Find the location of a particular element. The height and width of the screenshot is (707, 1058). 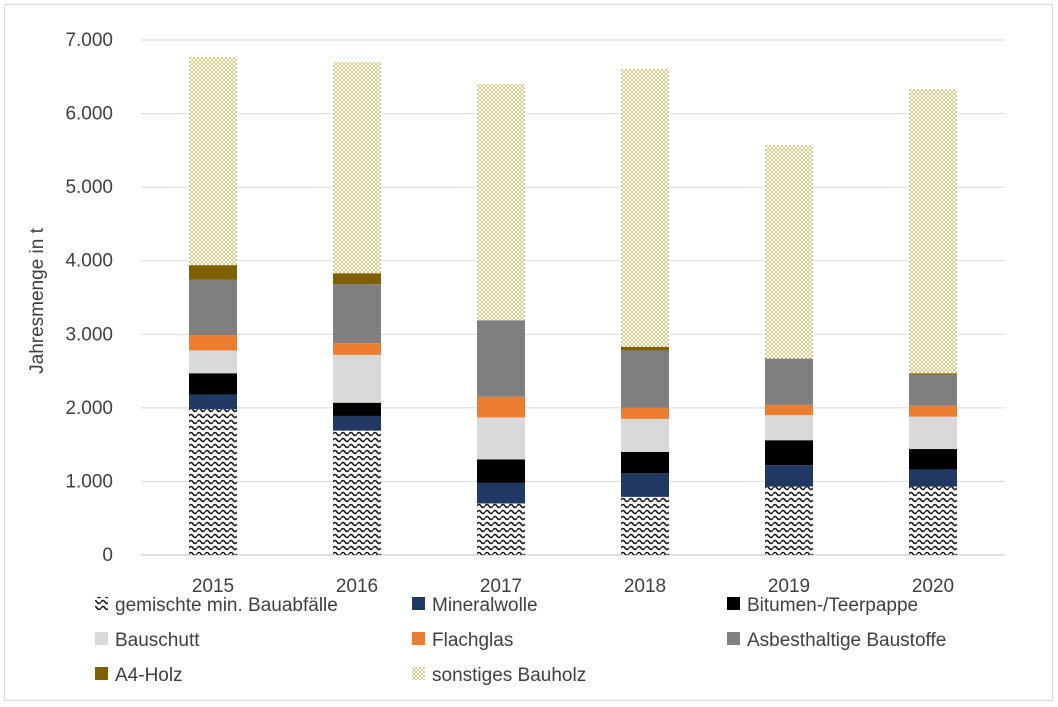

bar-segment-5-2017 is located at coordinates (501, 407).